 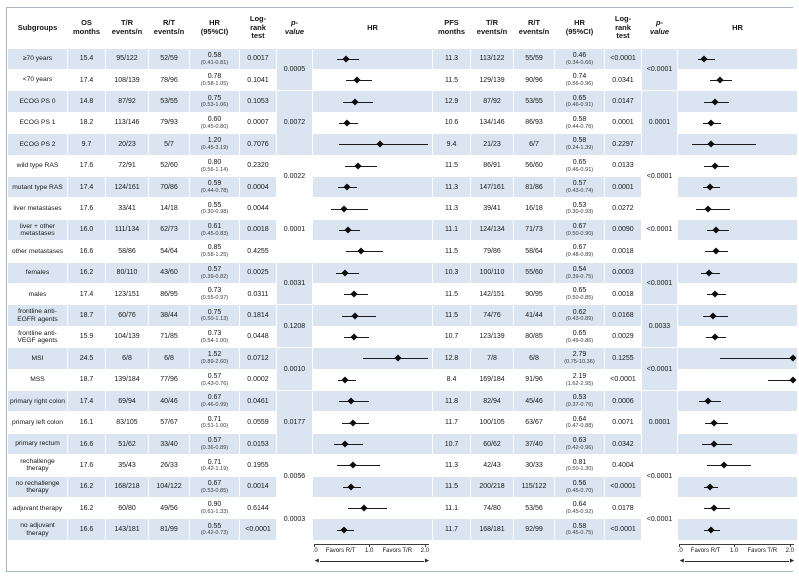 I want to click on pfs-events-tr-cell: 123/139, so click(x=492, y=337).